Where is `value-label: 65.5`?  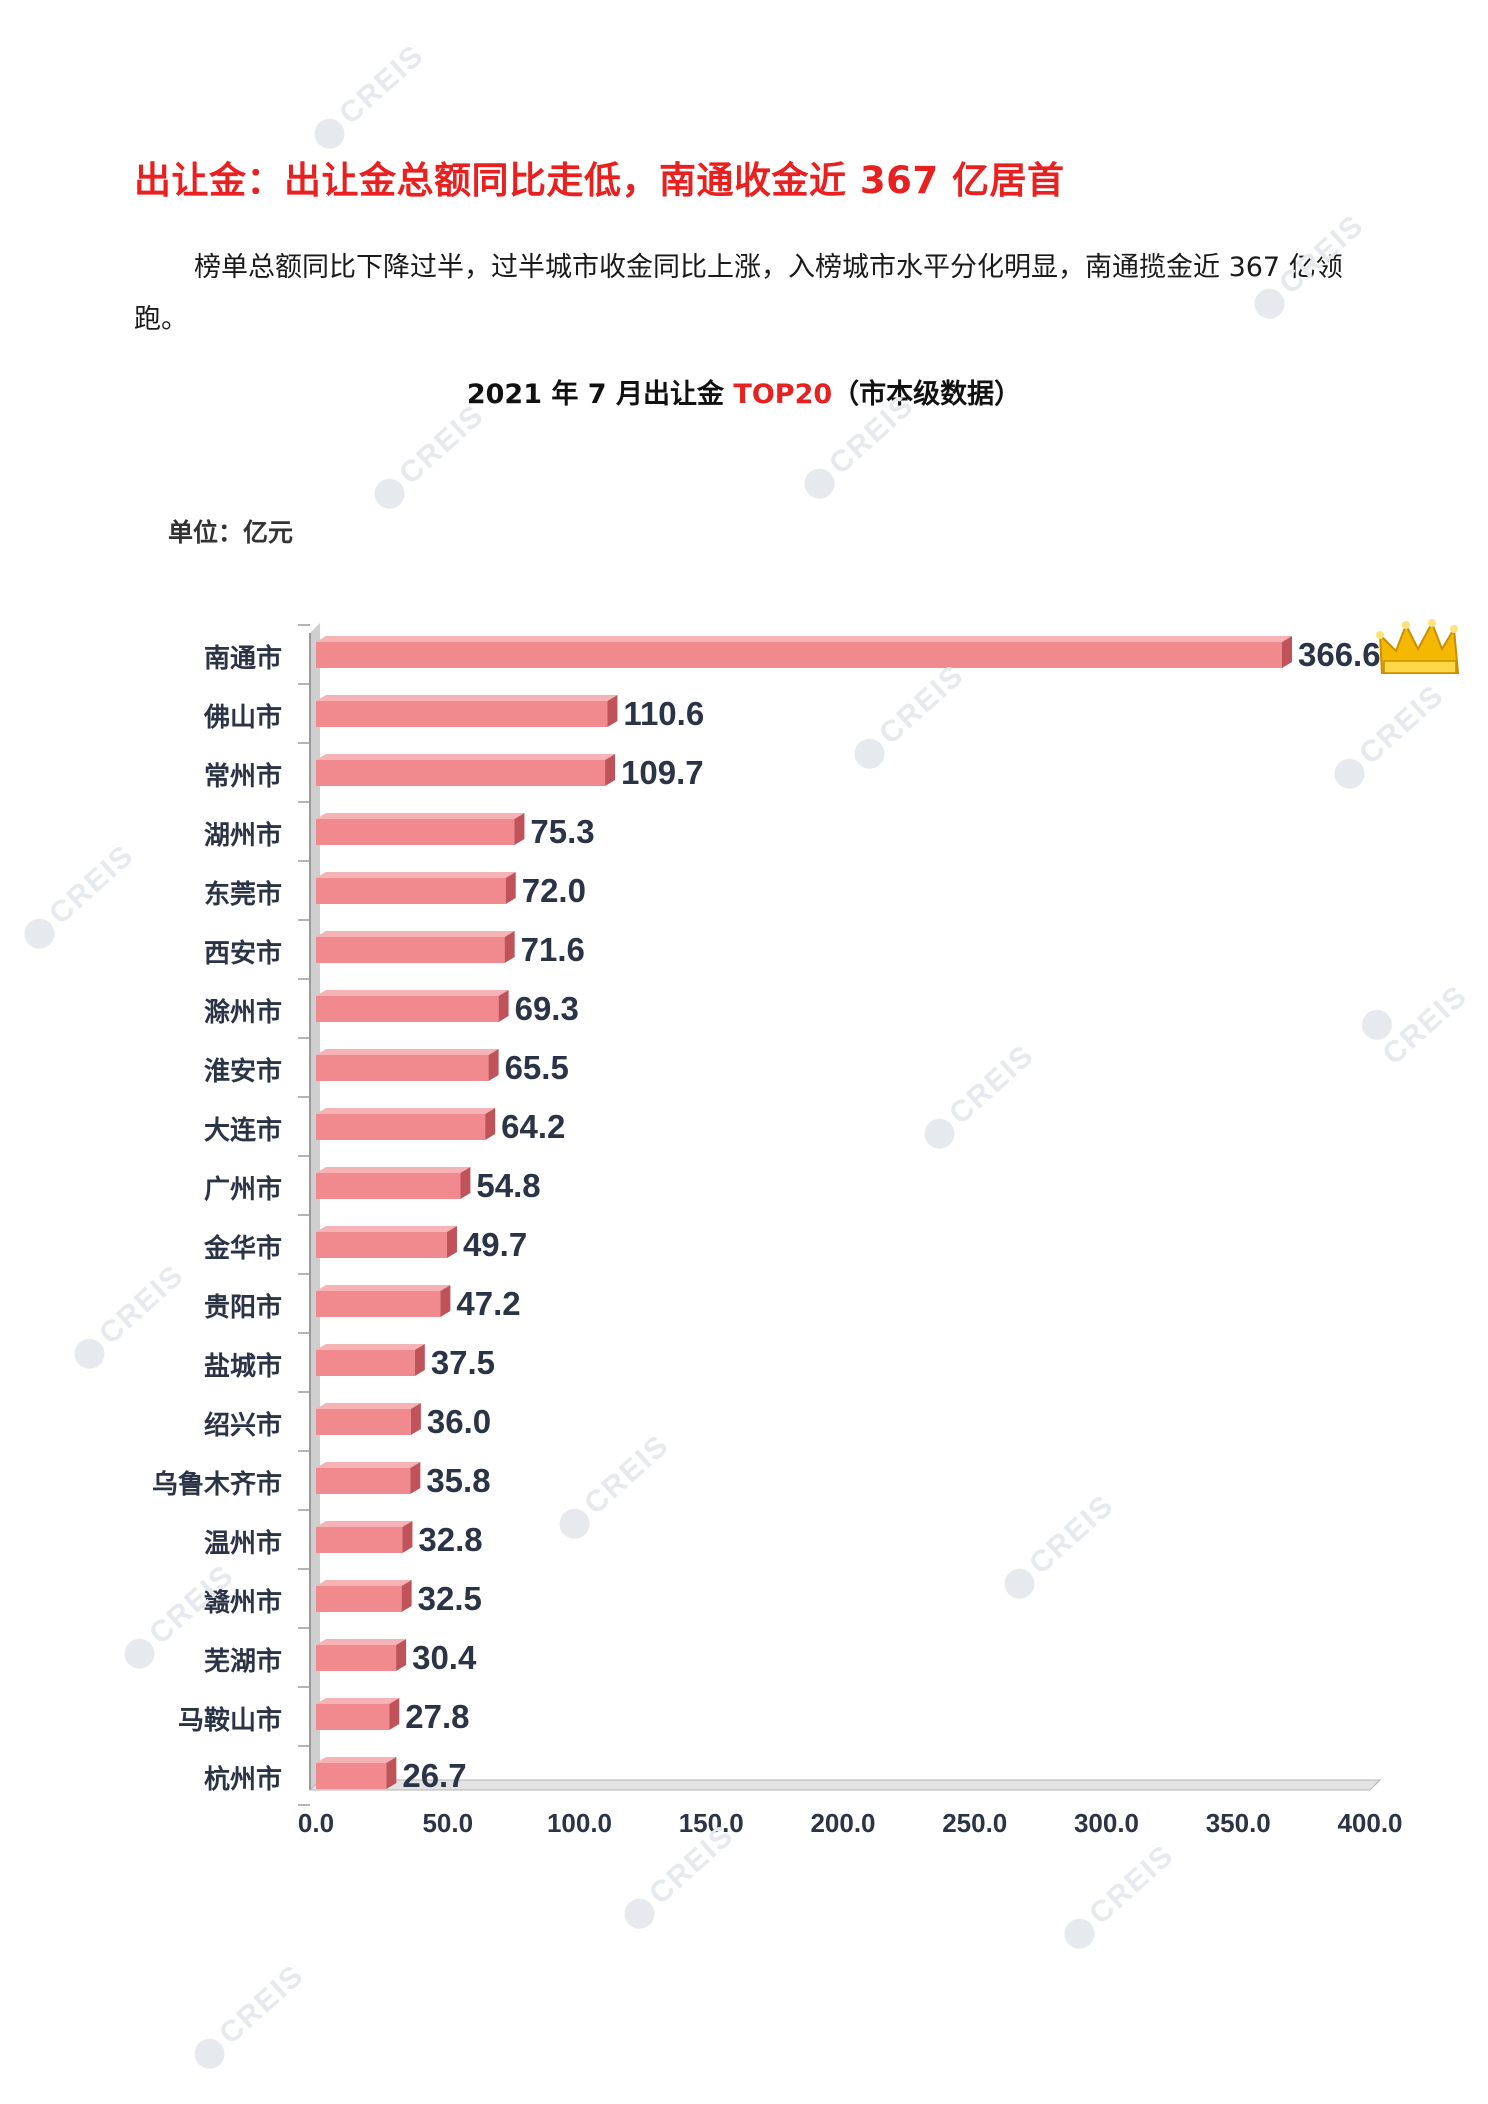 value-label: 65.5 is located at coordinates (537, 1067).